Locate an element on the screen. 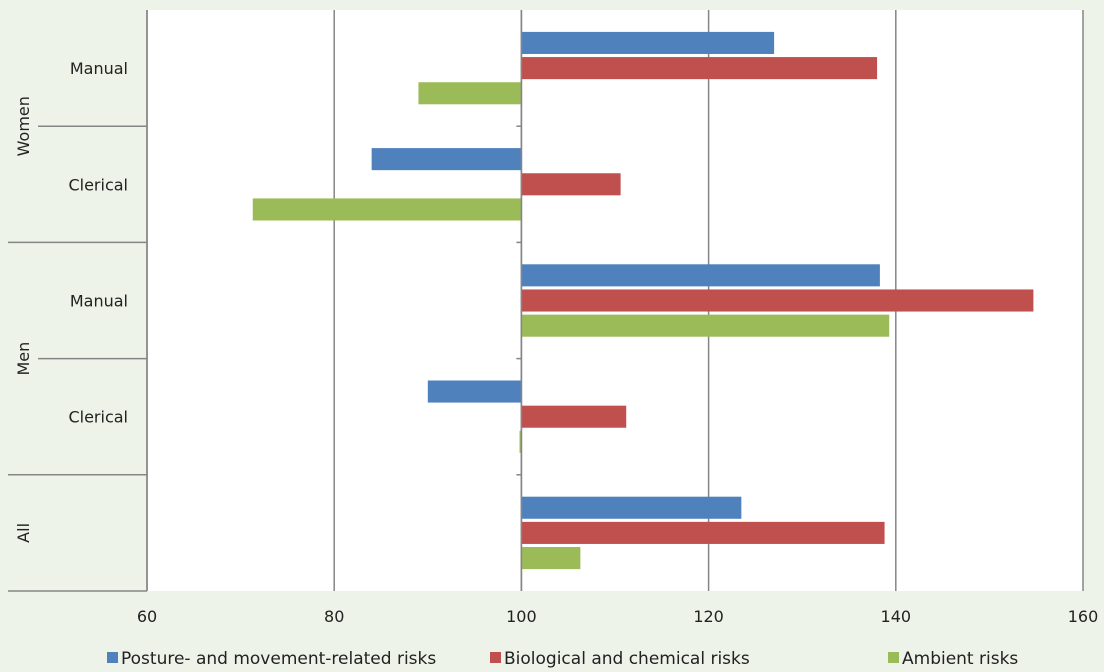 The height and width of the screenshot is (672, 1104). category-label-4: Clerical is located at coordinates (98, 417).